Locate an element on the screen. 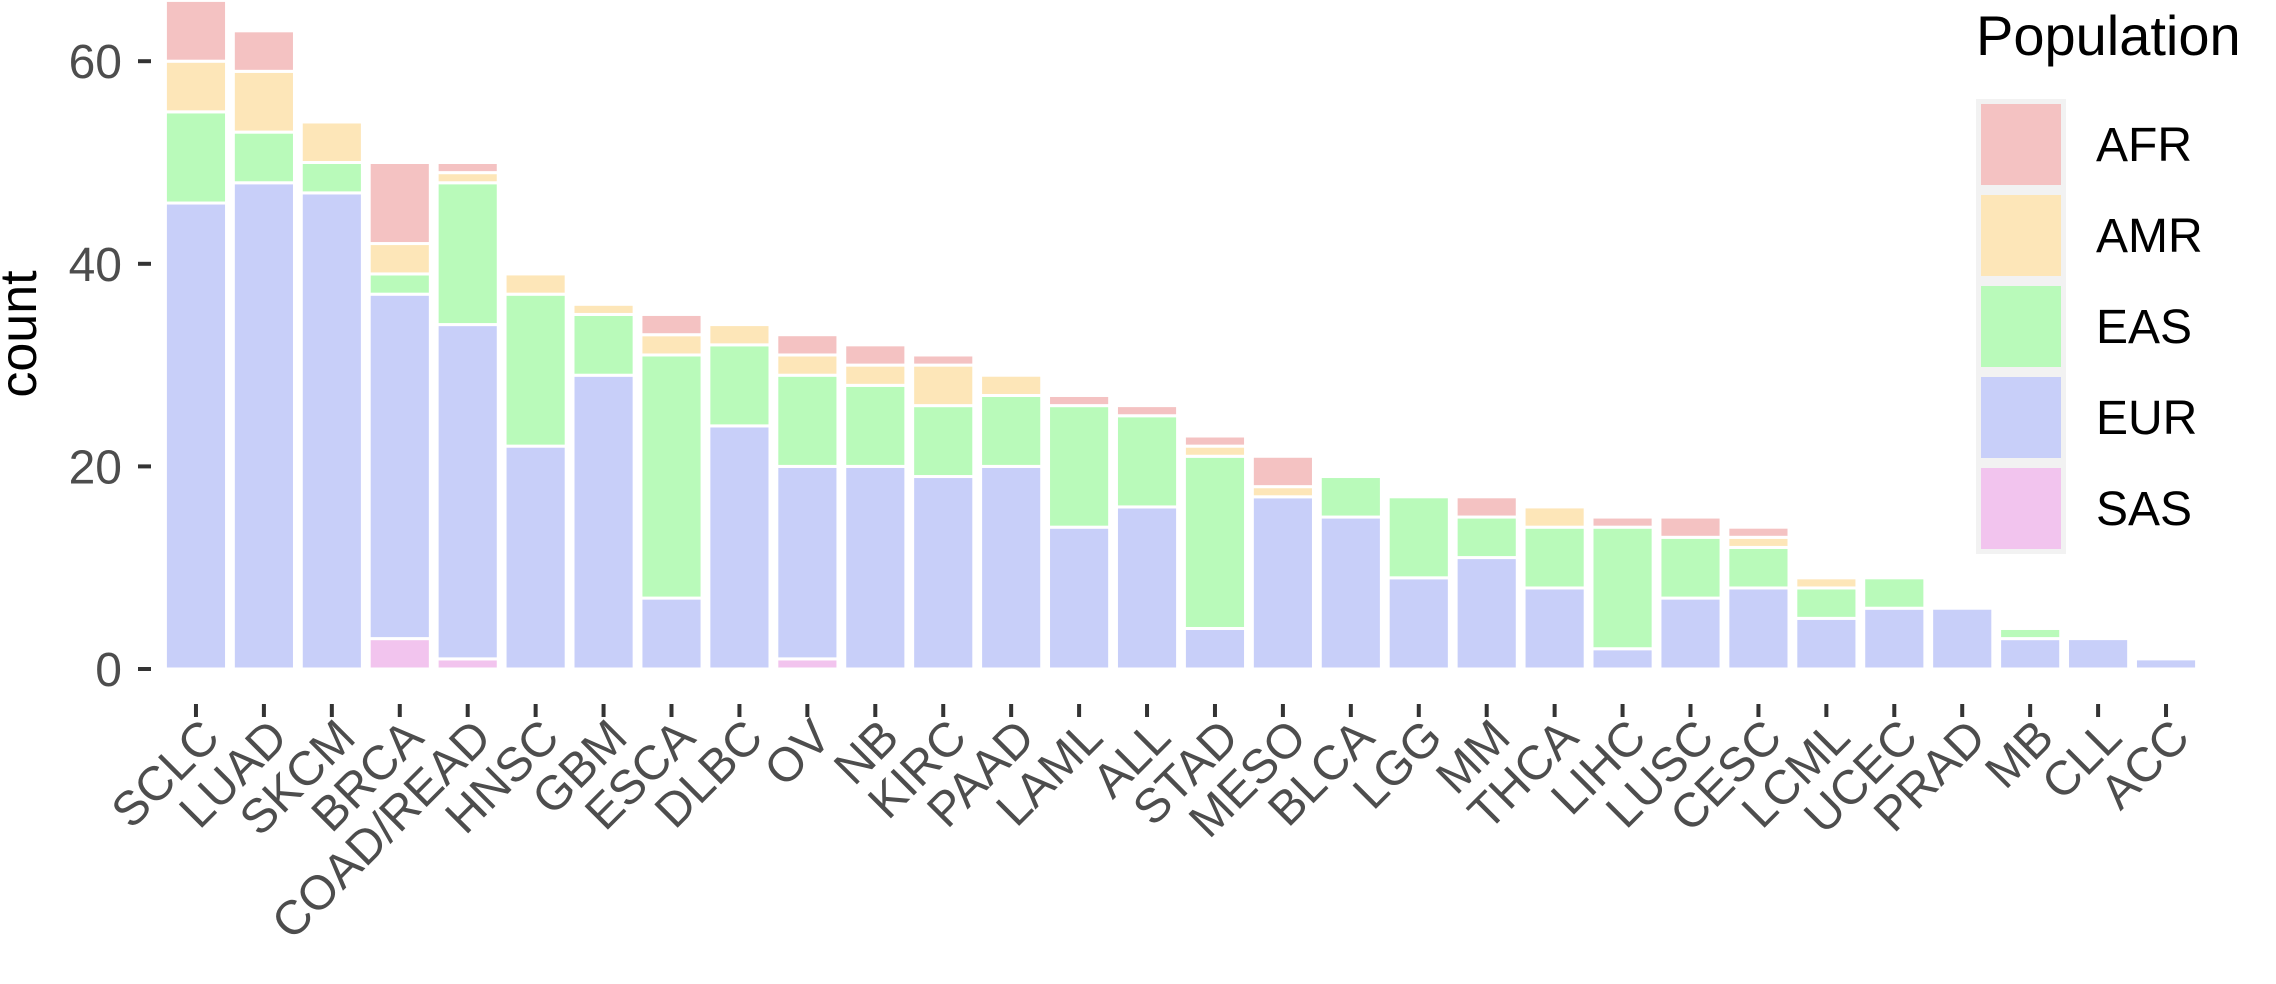 The width and height of the screenshot is (2276, 984). bar-cesc-eur is located at coordinates (1758, 628).